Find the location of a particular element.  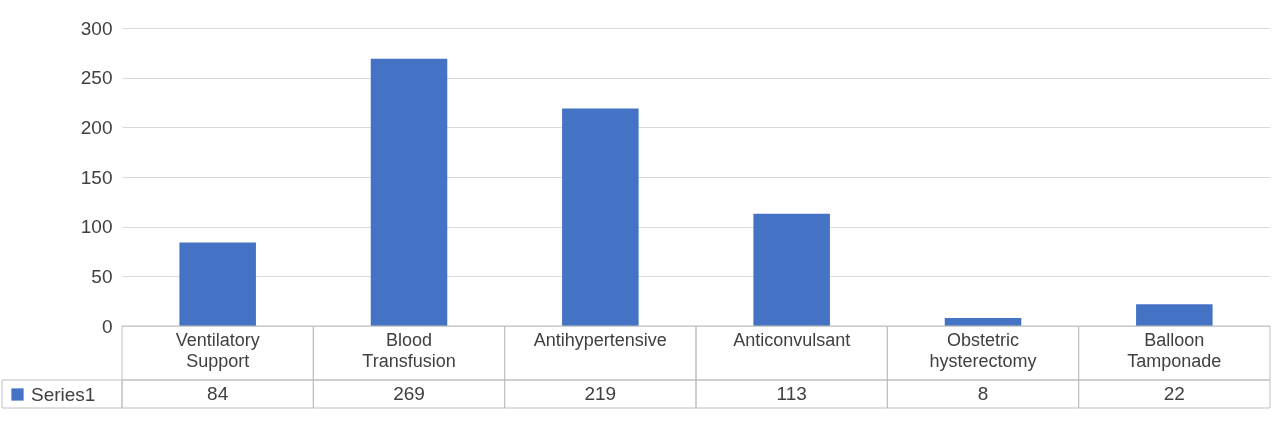

y-tick-label: 50 is located at coordinates (102, 276).